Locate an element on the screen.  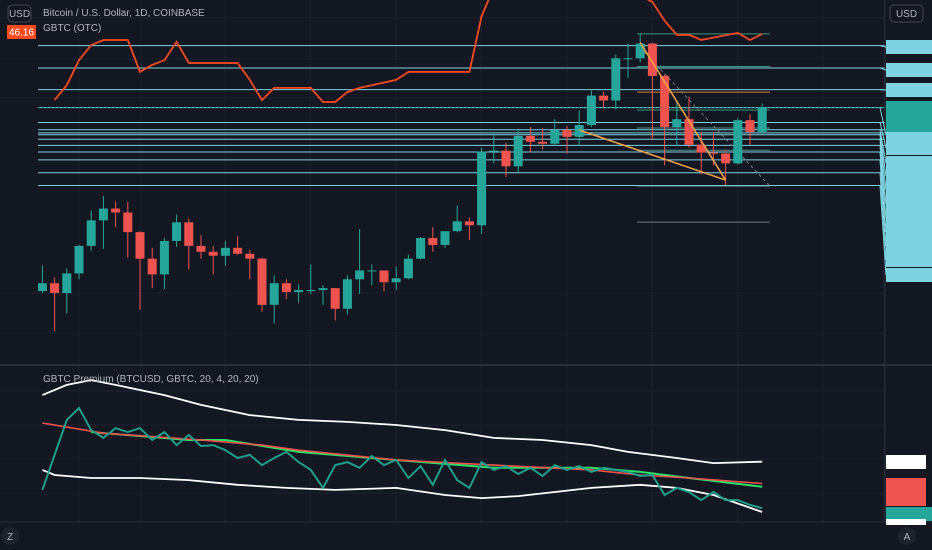
gbtc-line is located at coordinates (408, 51).